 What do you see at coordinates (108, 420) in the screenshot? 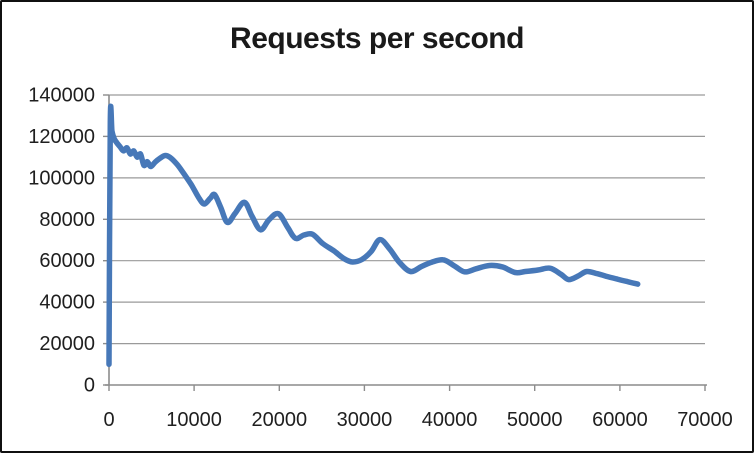
I see `x-tick-label-0: 0` at bounding box center [108, 420].